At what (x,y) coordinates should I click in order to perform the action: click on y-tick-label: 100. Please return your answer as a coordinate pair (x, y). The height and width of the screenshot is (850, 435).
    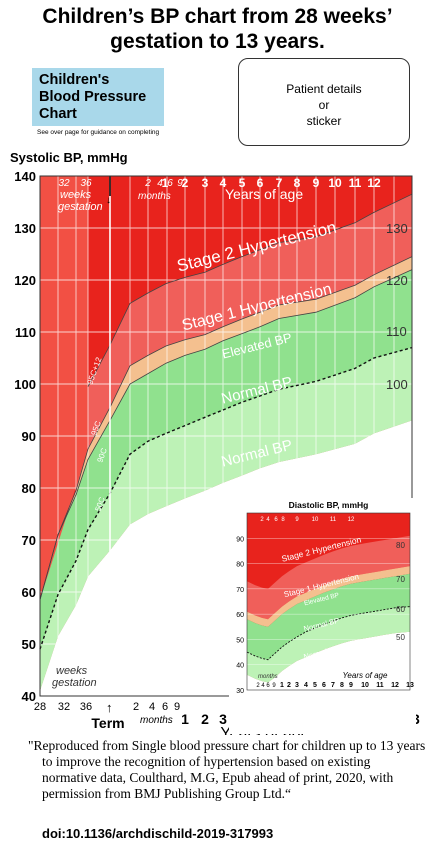
    Looking at the image, I should click on (25, 384).